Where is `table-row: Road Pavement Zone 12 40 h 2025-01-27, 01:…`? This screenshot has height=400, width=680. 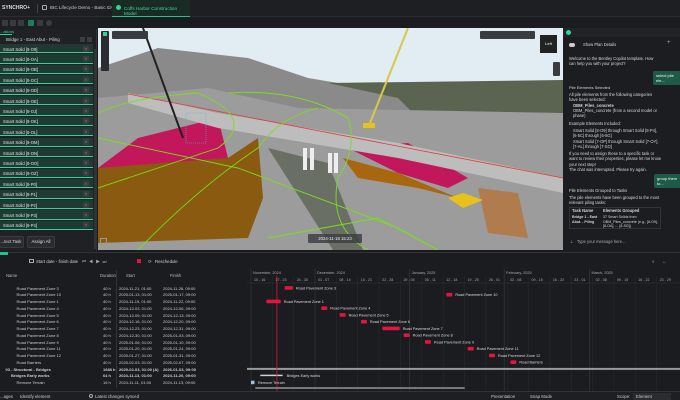 table-row: Road Pavement Zone 12 40 h 2025-01-27, 01:… is located at coordinates (123, 355).